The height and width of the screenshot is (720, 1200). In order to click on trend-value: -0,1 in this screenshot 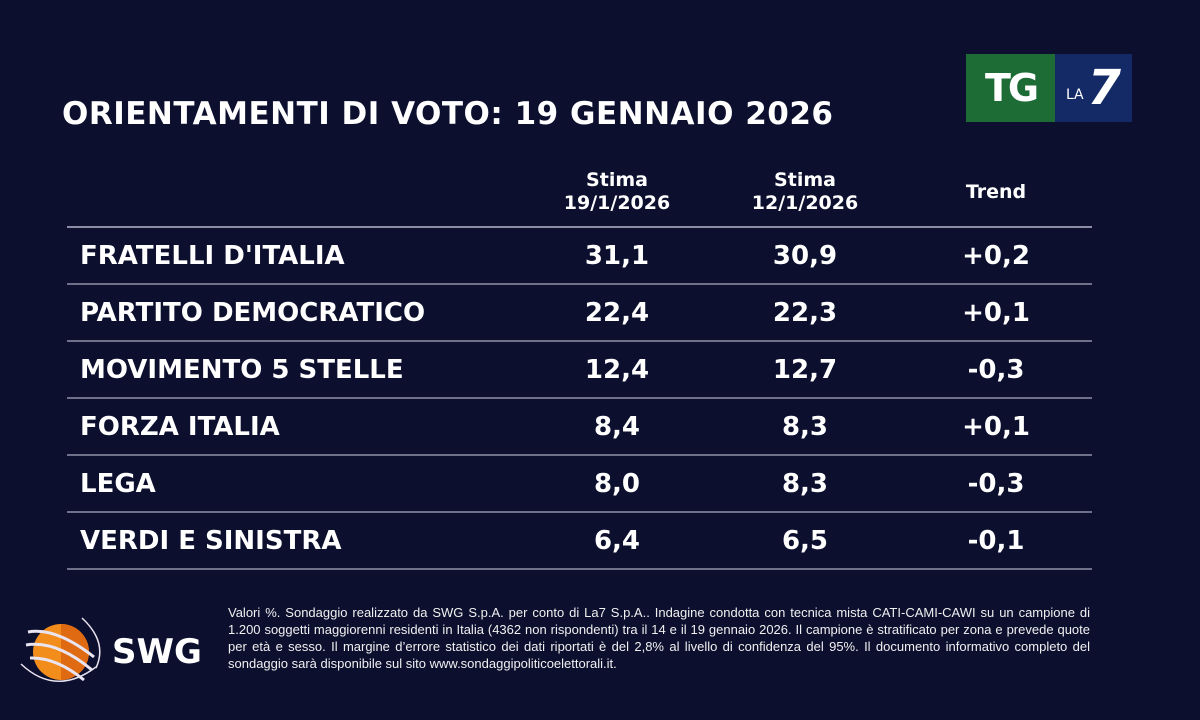, I will do `click(996, 541)`.